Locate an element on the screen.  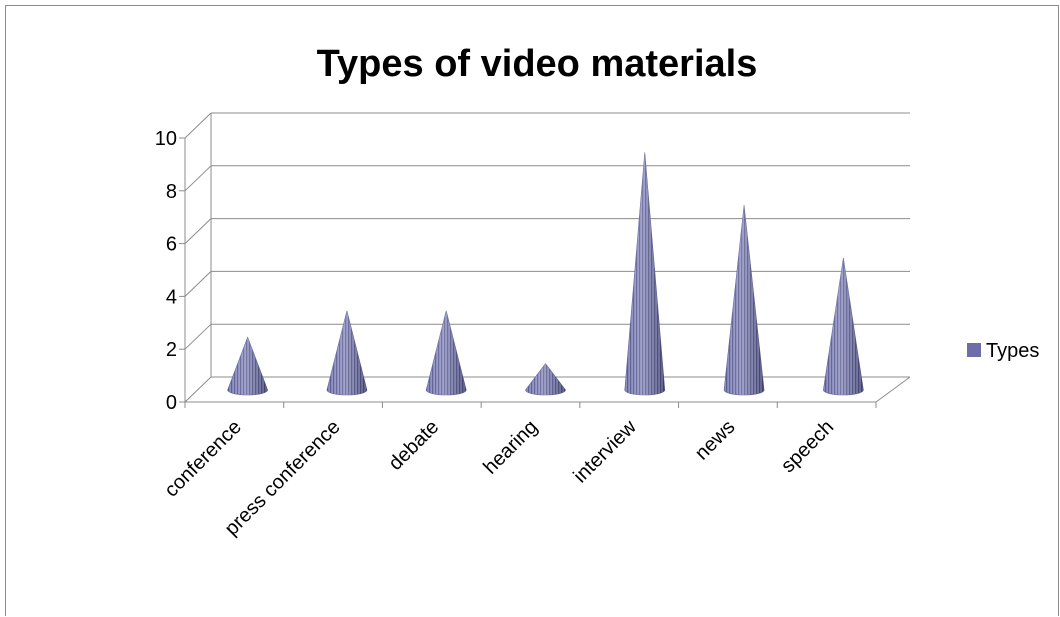
cone-hearing is located at coordinates (545, 379).